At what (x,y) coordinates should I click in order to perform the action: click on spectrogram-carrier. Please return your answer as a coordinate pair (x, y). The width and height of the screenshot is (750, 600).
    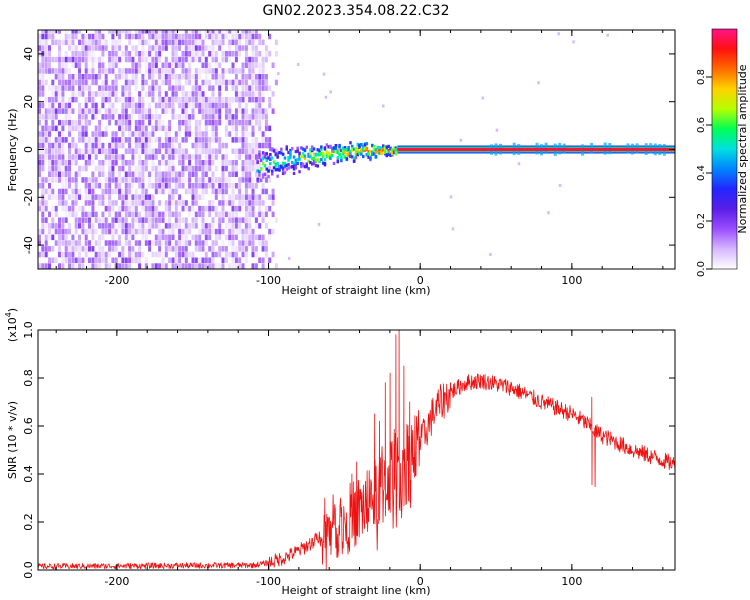
    Looking at the image, I should click on (536, 149).